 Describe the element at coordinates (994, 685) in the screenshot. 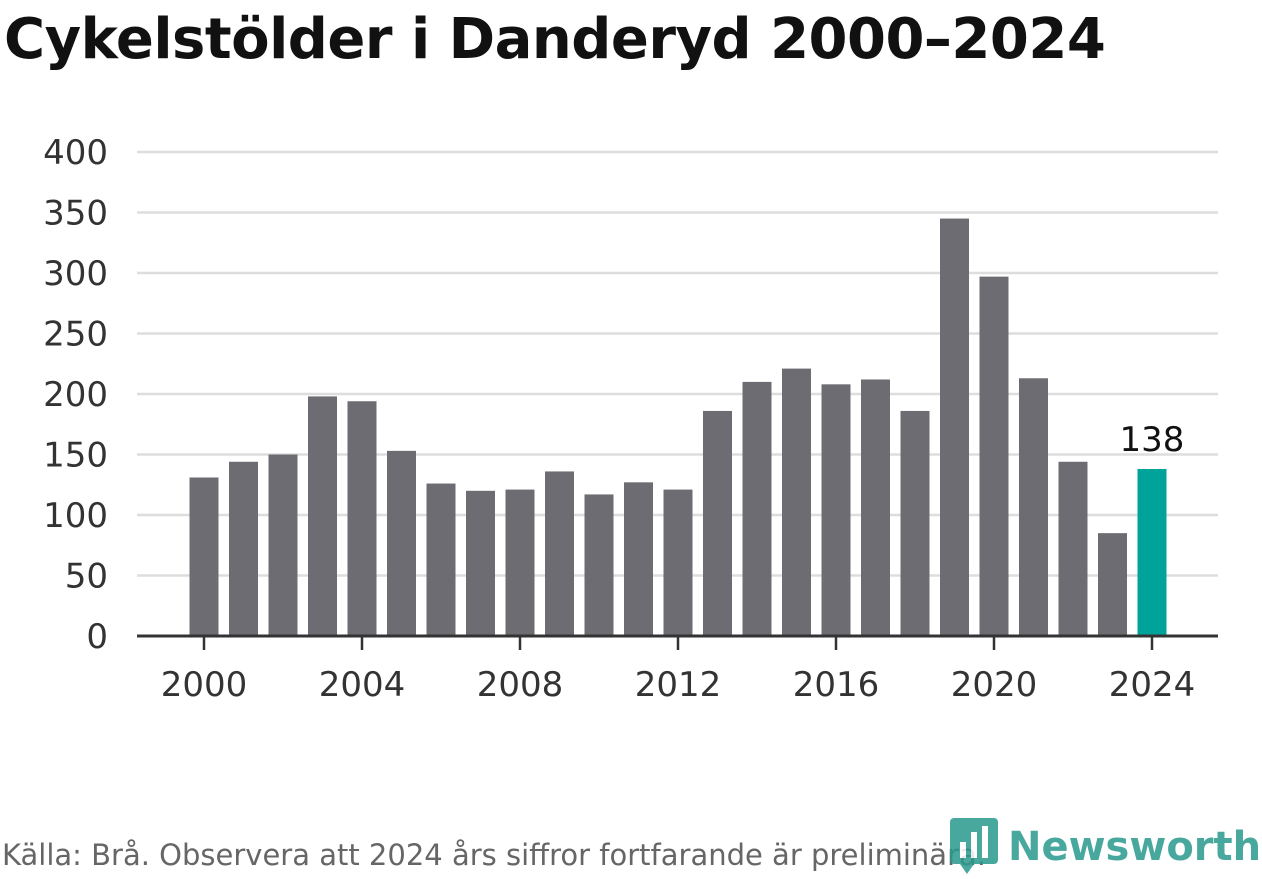

I see `x-tick-label: 2020` at that location.